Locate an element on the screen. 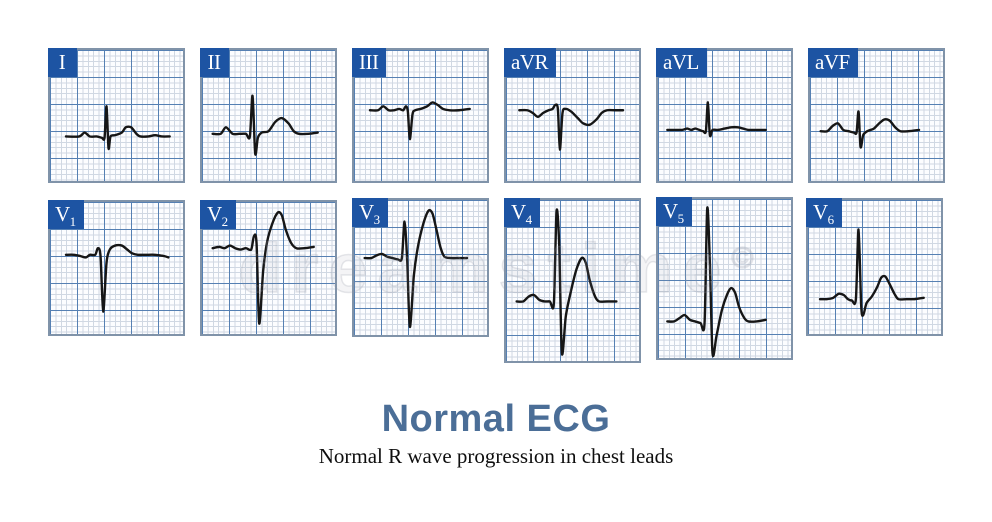  ecg-panel-lead-v5: V5 is located at coordinates (724, 278).